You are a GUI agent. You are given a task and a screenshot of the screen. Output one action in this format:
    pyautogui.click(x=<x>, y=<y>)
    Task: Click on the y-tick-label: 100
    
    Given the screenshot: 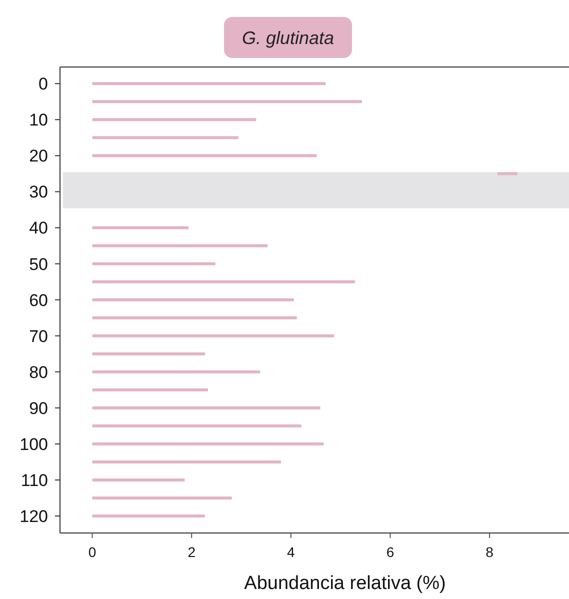 What is the action you would take?
    pyautogui.click(x=34, y=444)
    